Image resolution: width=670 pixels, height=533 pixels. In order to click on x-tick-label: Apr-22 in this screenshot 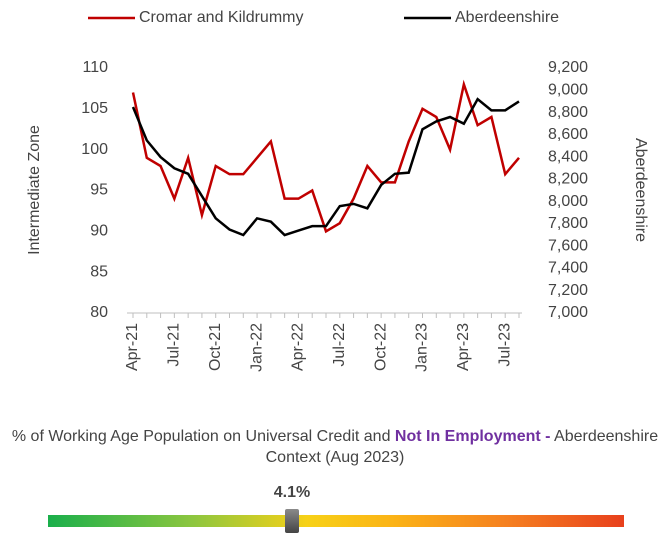, I will do `click(298, 347)`.